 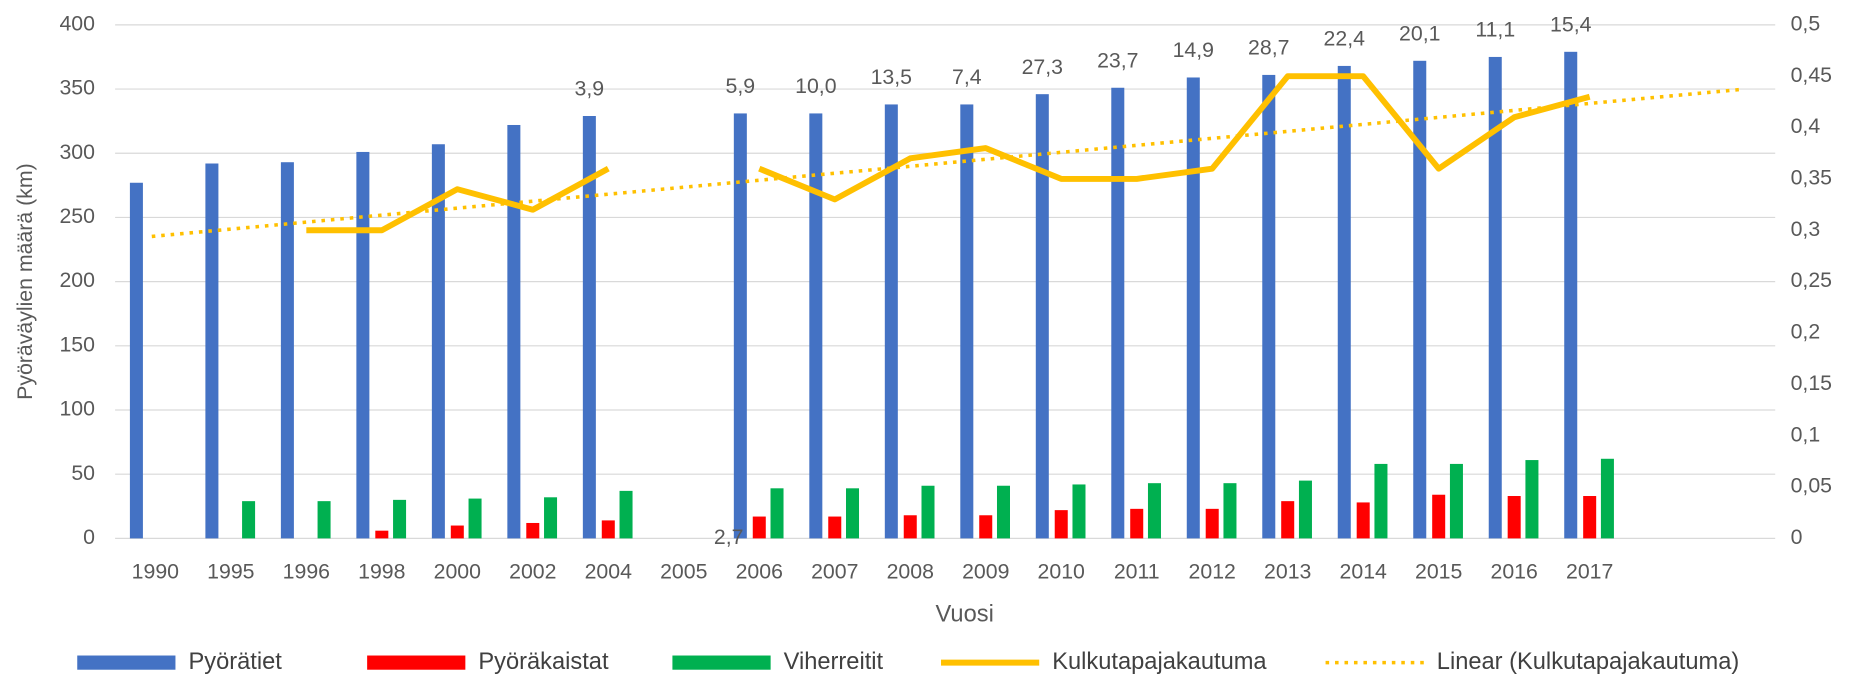 I want to click on x-tick-label: 1995, so click(x=230, y=571).